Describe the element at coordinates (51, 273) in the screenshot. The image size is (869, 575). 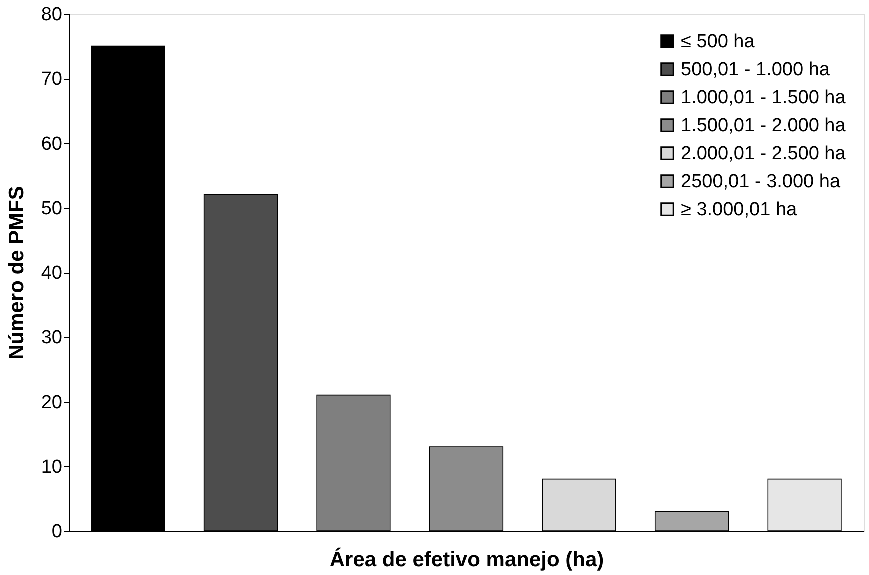
I see `y-tick-label: 40` at that location.